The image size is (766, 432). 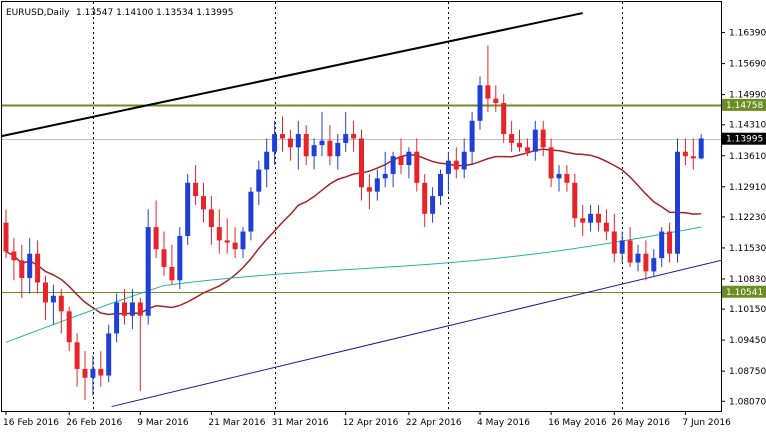 What do you see at coordinates (747, 65) in the screenshot?
I see `y-tick-label: 1.15690` at bounding box center [747, 65].